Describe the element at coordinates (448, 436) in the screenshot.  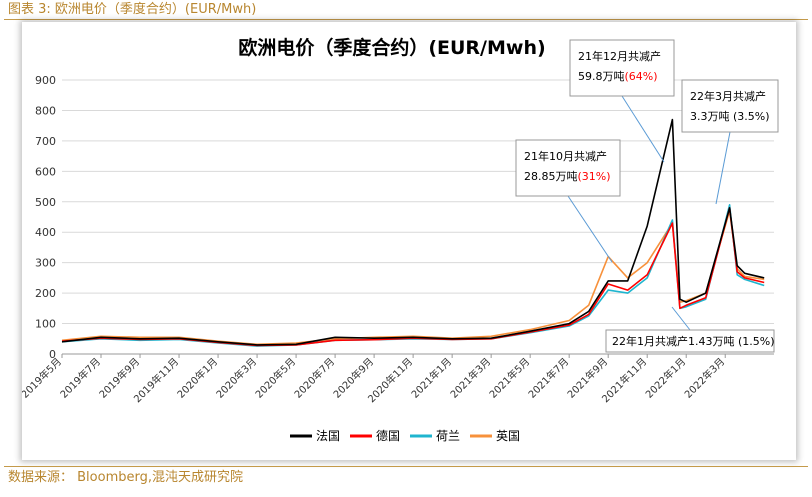
I see `legend-label-2: 荷兰` at that location.